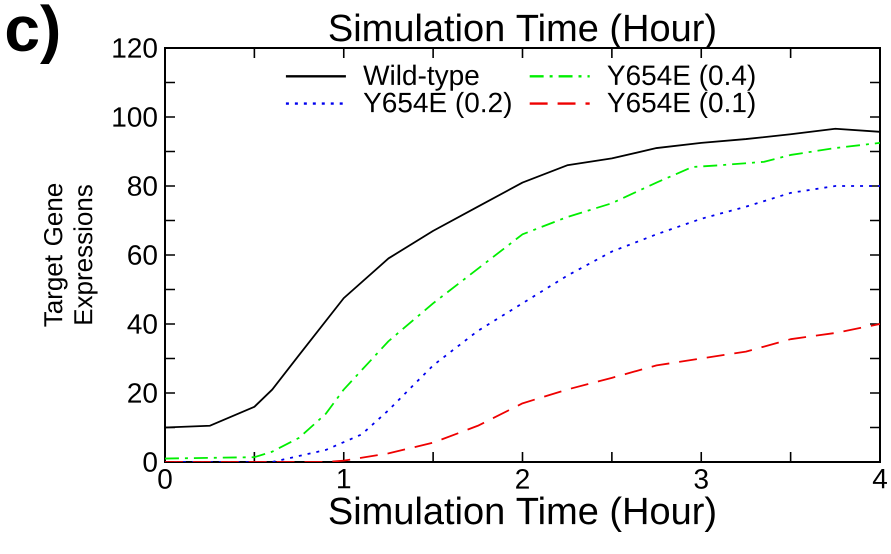 The width and height of the screenshot is (891, 554). What do you see at coordinates (32, 34) in the screenshot?
I see `text: c)` at bounding box center [32, 34].